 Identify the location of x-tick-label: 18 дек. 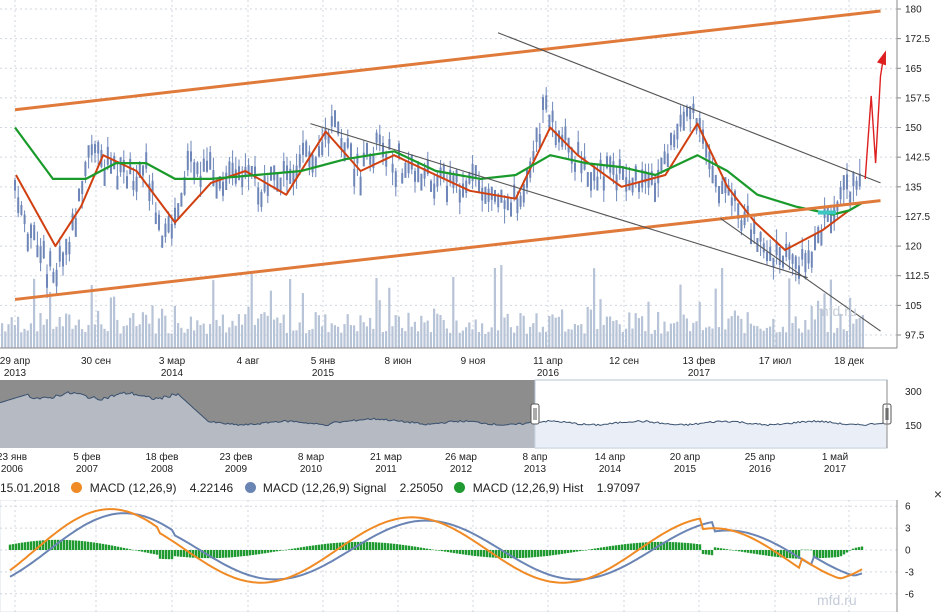
(849, 361).